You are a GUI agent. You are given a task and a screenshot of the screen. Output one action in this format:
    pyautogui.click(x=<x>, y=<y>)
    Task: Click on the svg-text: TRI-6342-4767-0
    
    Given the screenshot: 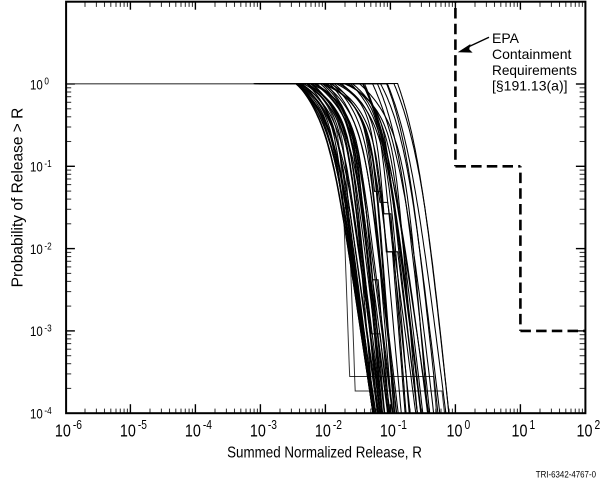 What is the action you would take?
    pyautogui.click(x=566, y=474)
    